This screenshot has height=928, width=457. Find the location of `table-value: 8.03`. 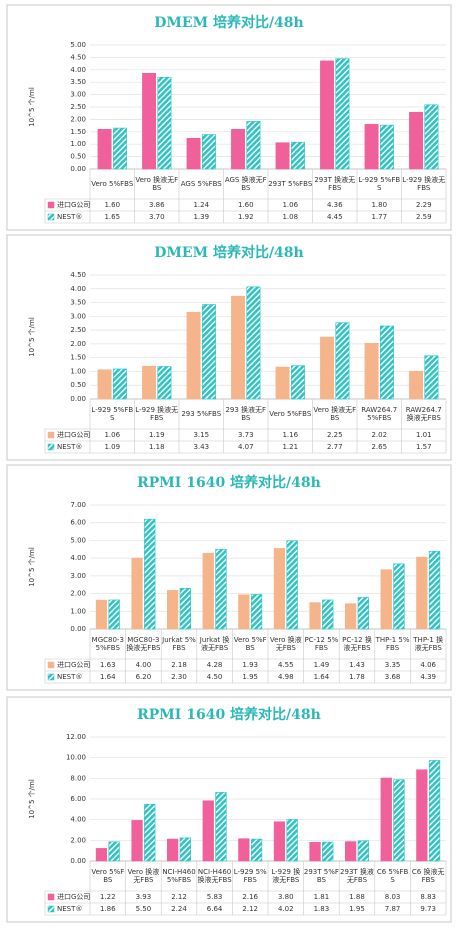

table-value: 8.03 is located at coordinates (393, 897).